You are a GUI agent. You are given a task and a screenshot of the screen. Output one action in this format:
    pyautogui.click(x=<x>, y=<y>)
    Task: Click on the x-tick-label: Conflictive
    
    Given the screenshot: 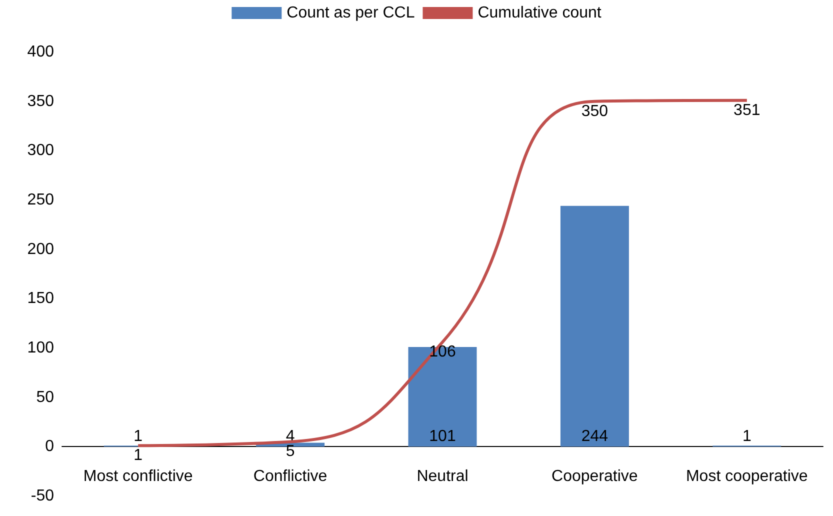 What is the action you would take?
    pyautogui.click(x=290, y=477)
    